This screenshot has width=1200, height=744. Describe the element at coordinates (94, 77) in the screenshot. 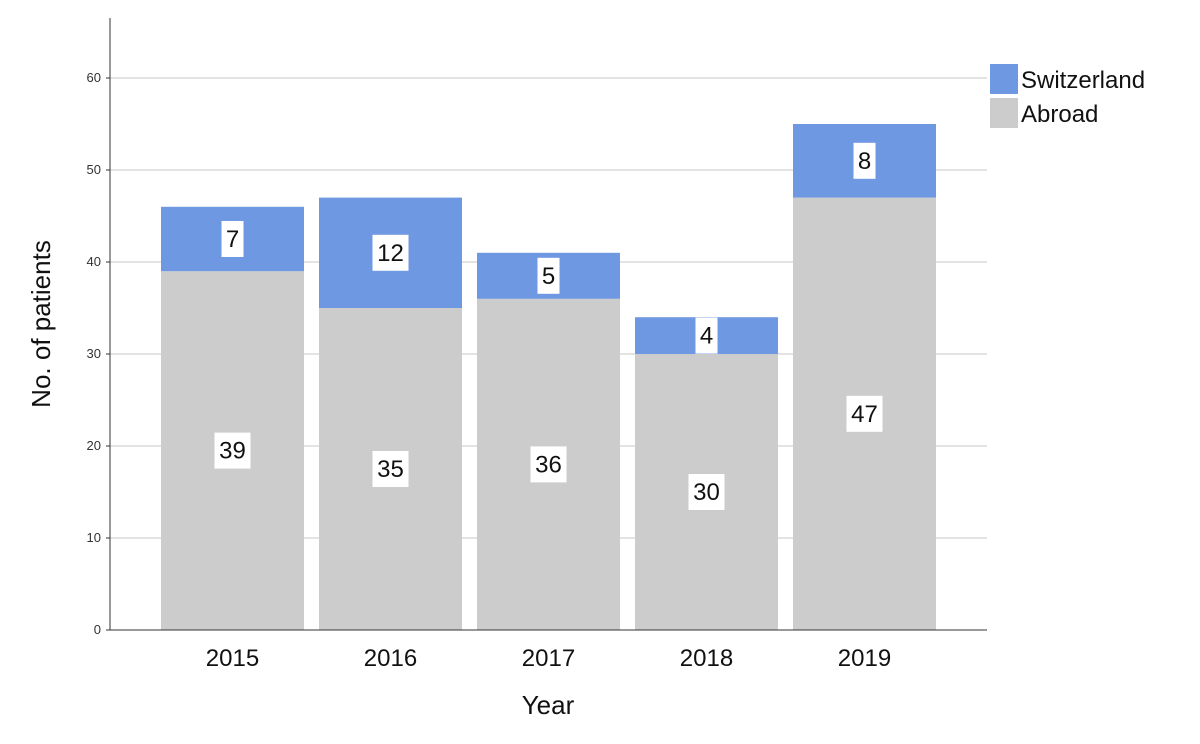

I see `y-tick-label: 60` at that location.